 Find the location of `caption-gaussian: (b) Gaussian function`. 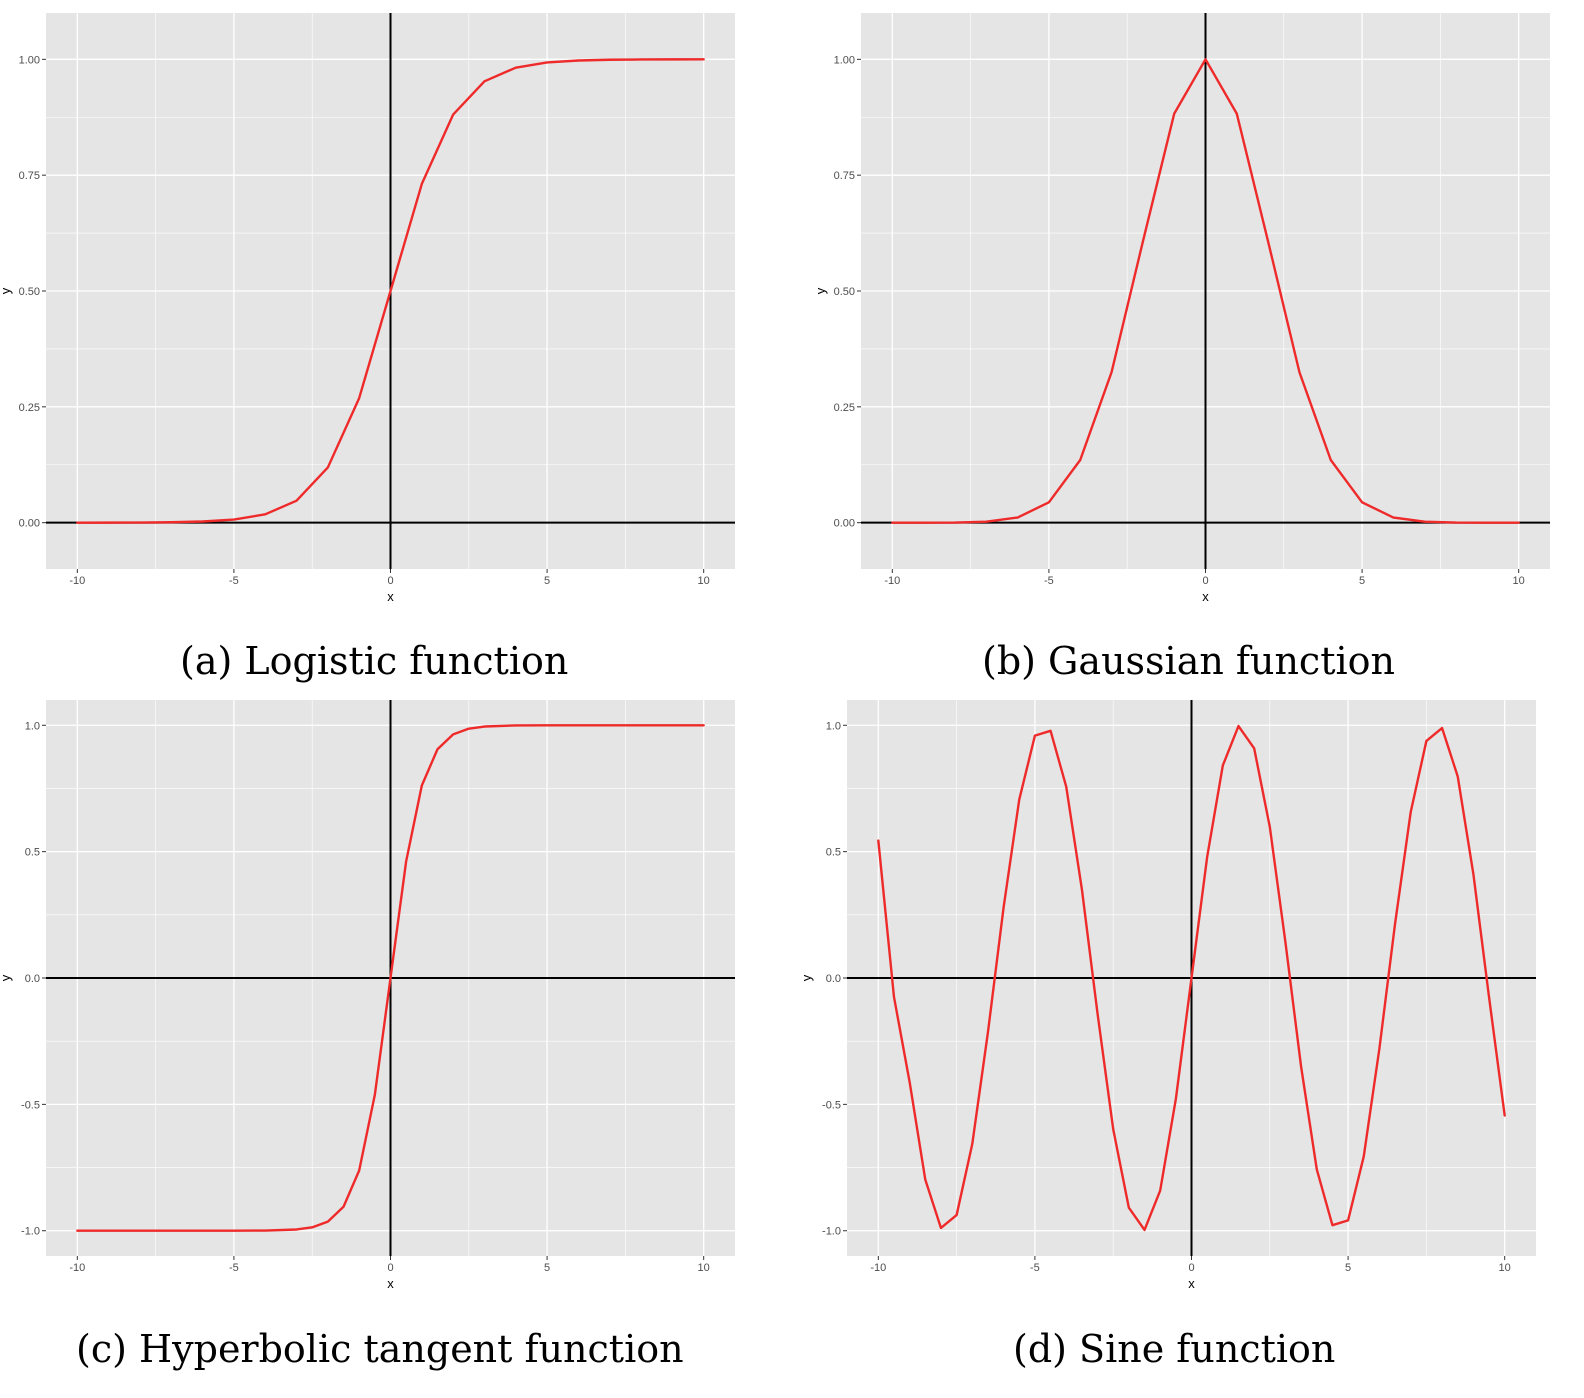

caption-gaussian: (b) Gaussian function is located at coordinates (1188, 661).